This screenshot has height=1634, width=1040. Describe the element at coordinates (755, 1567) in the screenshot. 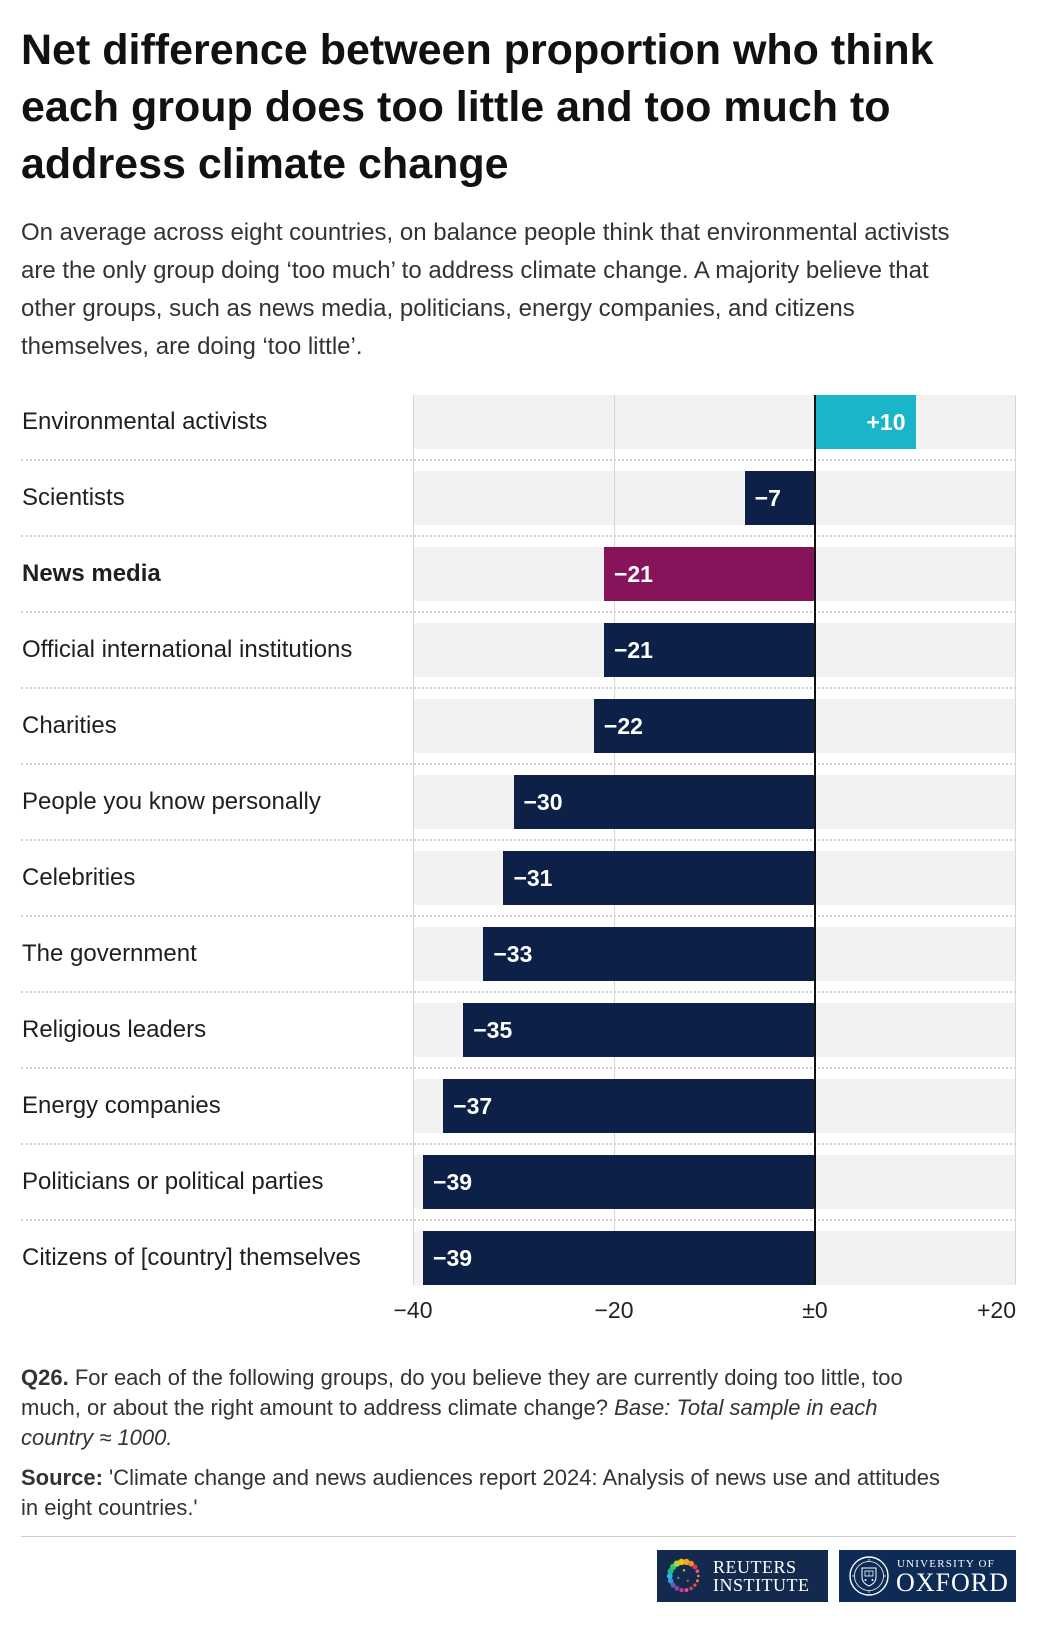

I see `reuters-logo-line1: REUTERS` at that location.